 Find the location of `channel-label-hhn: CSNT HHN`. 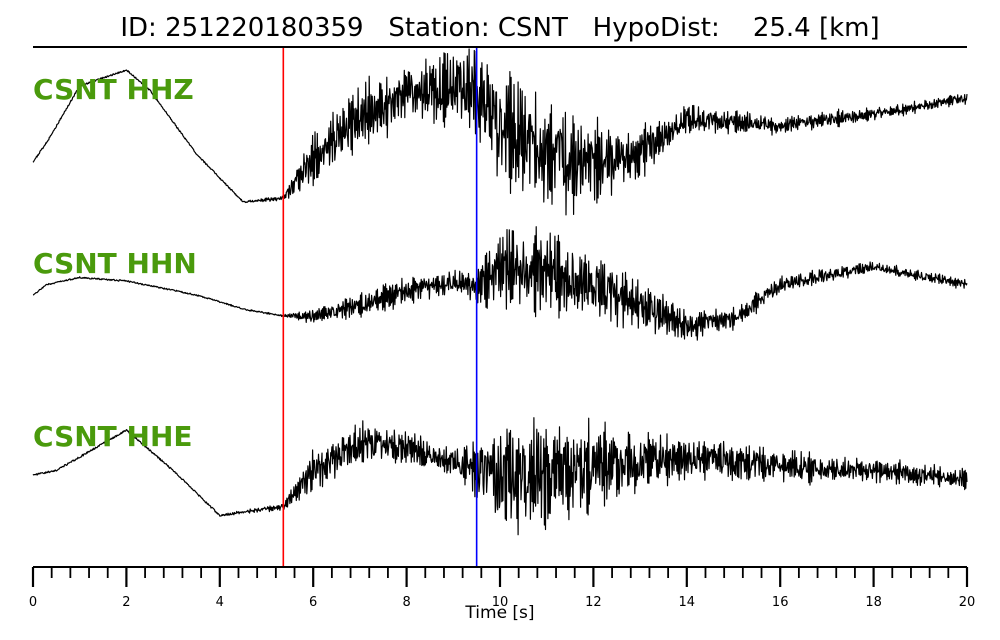

channel-label-hhn: CSNT HHN is located at coordinates (115, 263).